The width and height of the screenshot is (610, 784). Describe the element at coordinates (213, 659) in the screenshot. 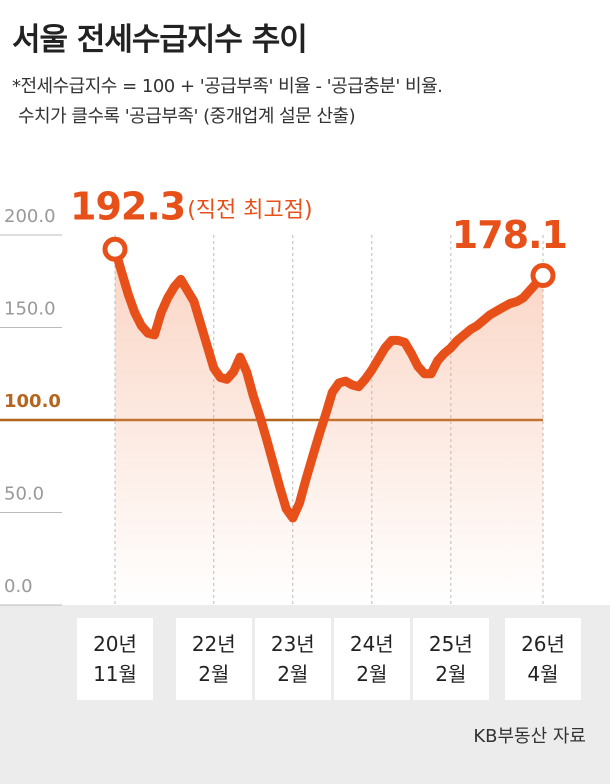

I see `x-tick-label: 22년 2월` at that location.